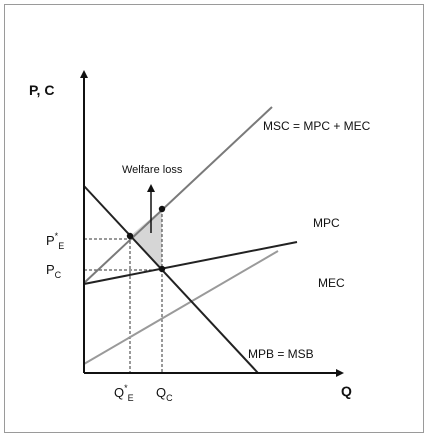 This screenshot has height=438, width=430. Describe the element at coordinates (181, 307) in the screenshot. I see `mec-line` at that location.